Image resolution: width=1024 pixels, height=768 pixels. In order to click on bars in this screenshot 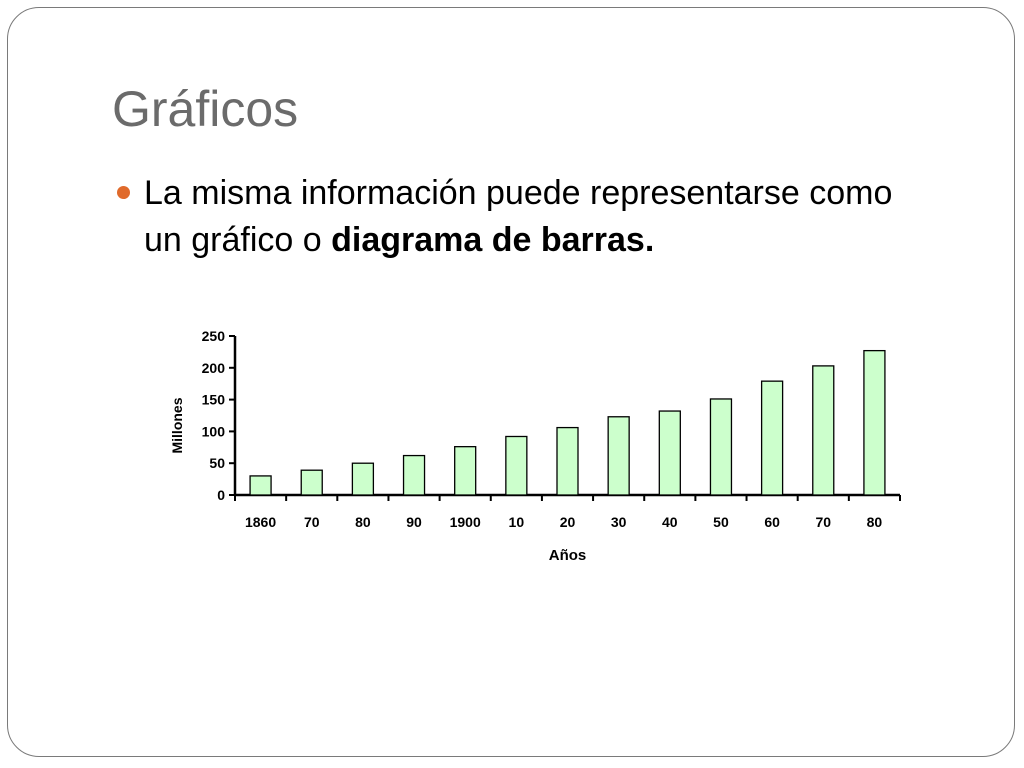, I will do `click(567, 422)`.